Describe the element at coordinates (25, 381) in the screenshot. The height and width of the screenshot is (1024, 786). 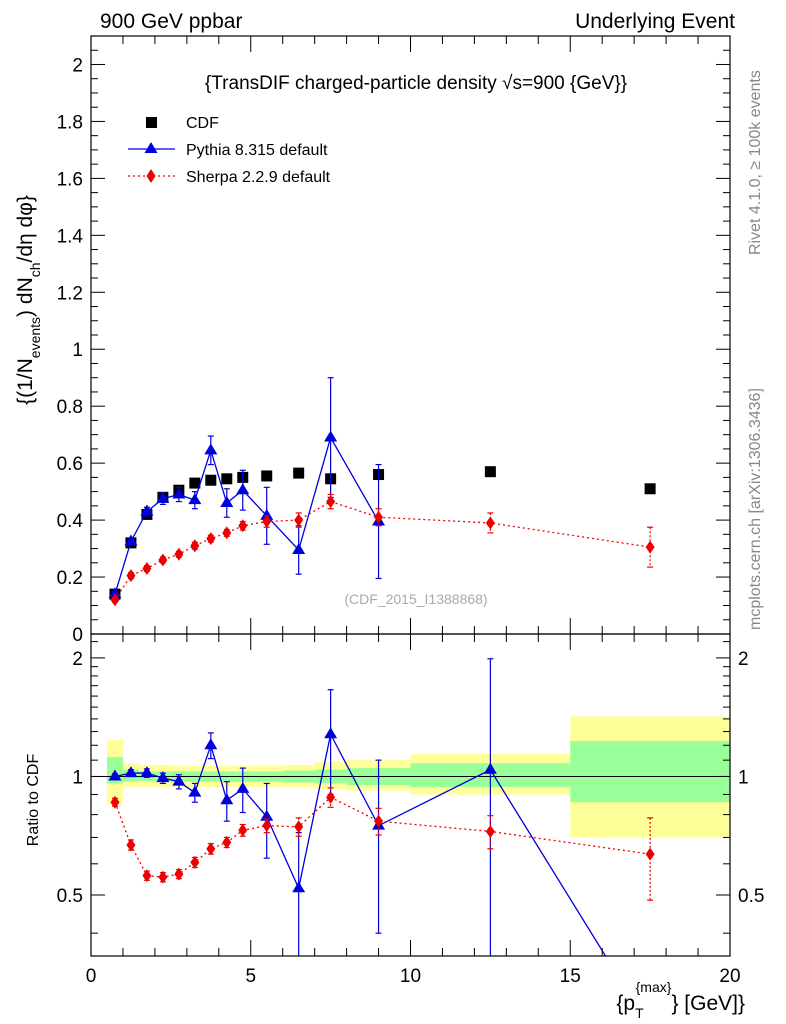
I see `ylabel-part-a: {(1/N` at that location.